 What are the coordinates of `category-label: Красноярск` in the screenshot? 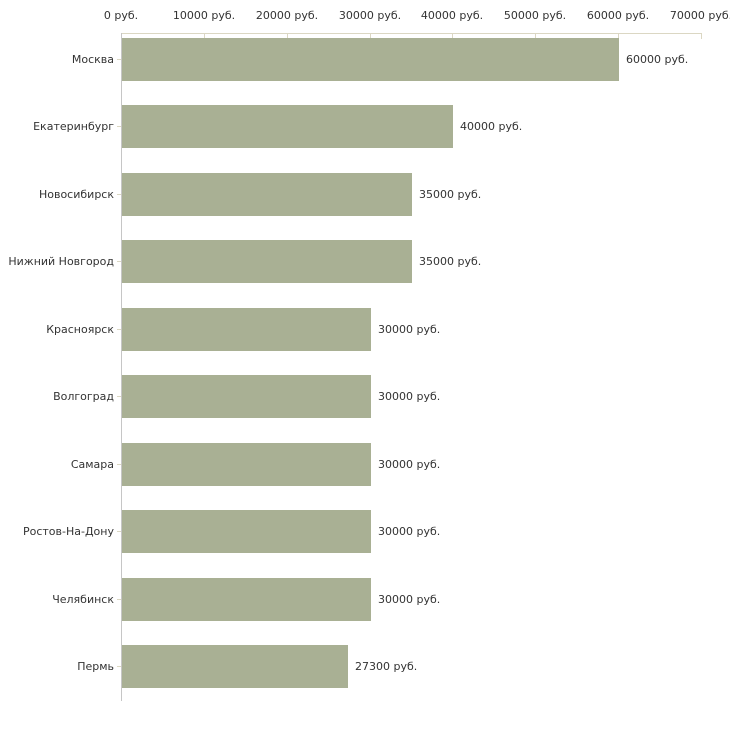 It's located at (80, 329).